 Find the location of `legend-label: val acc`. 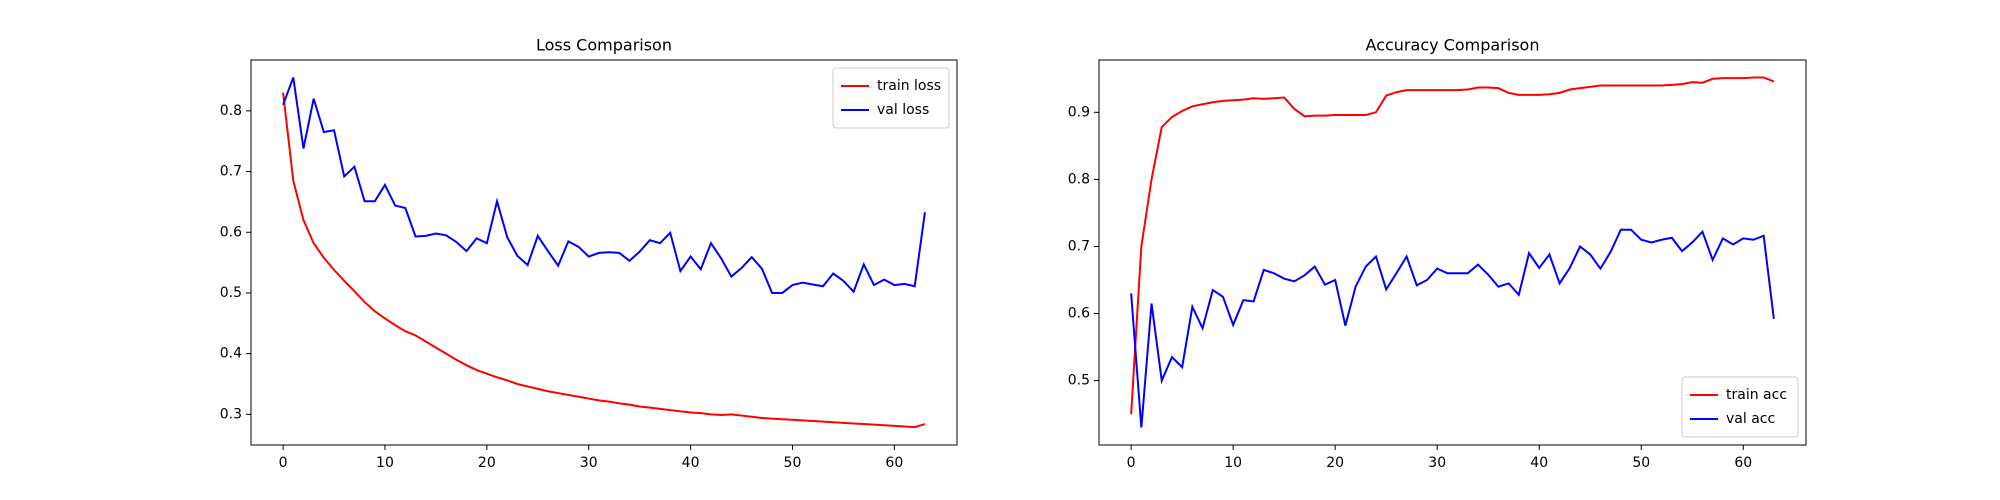

legend-label: val acc is located at coordinates (1750, 419).